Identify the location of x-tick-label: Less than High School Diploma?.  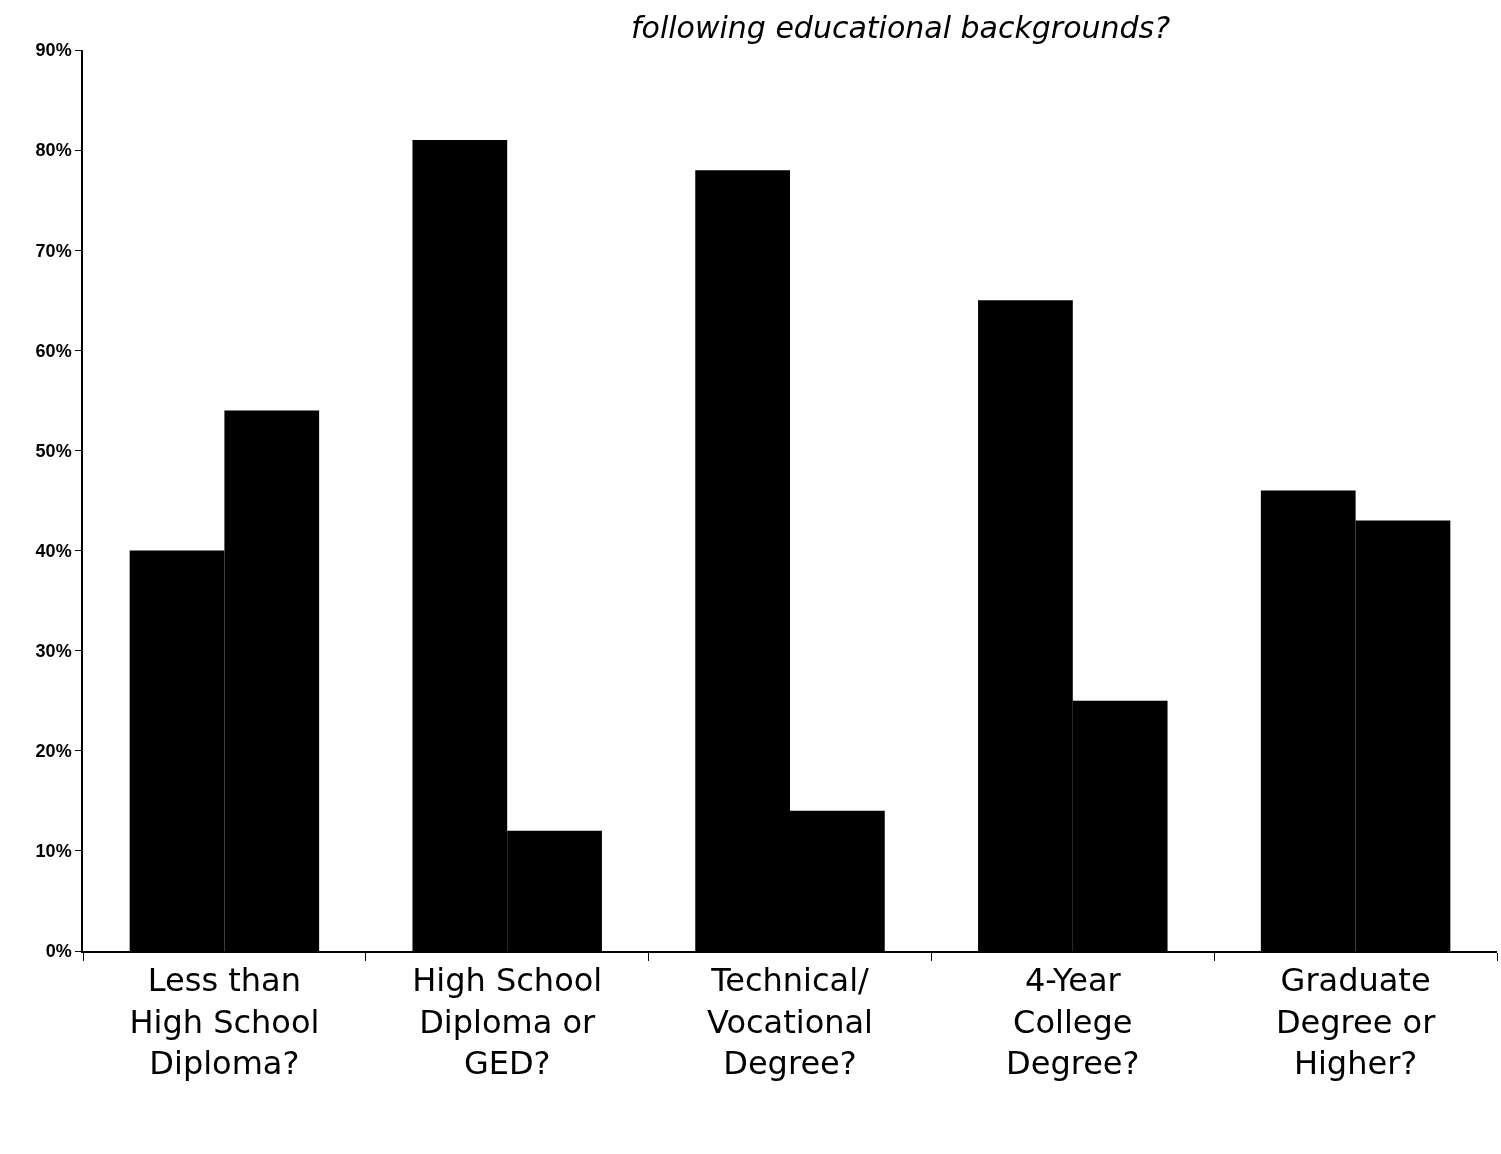
(224, 1022).